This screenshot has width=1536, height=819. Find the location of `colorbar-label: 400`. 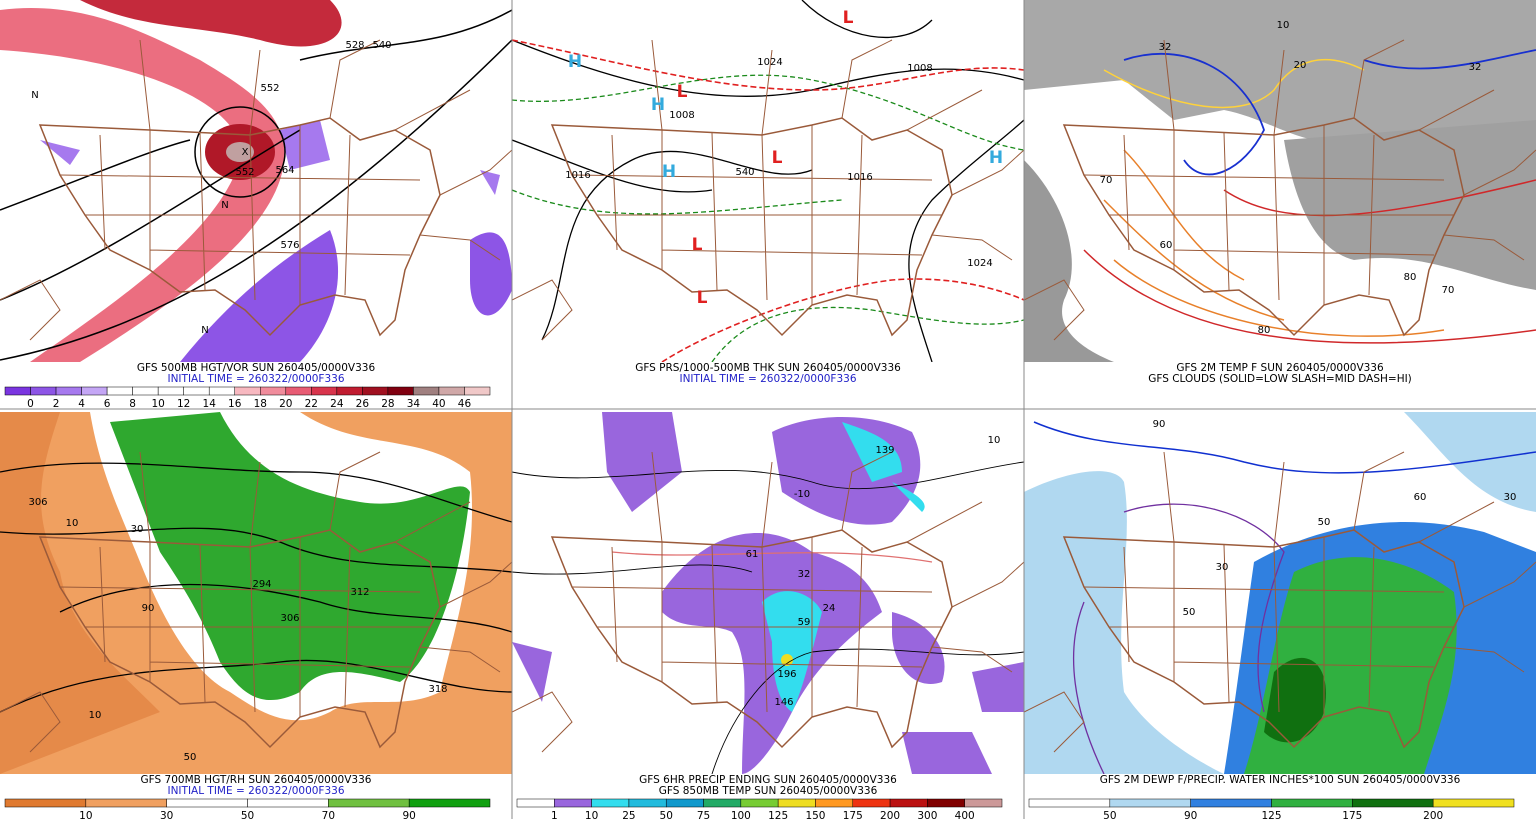

colorbar-label: 400 is located at coordinates (965, 814).